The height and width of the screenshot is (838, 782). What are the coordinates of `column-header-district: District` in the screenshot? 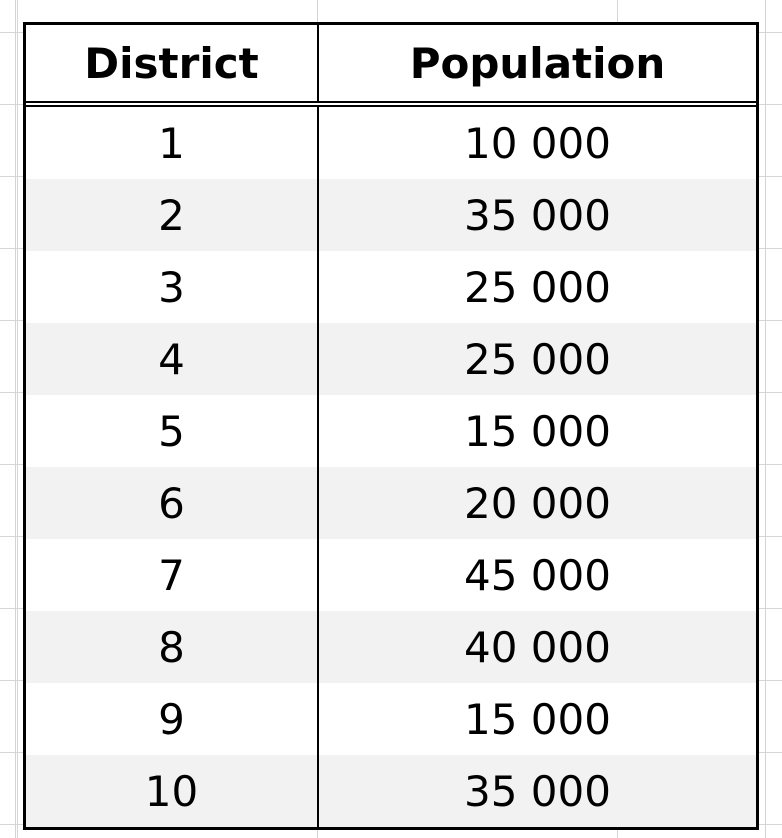 It's located at (172, 66).